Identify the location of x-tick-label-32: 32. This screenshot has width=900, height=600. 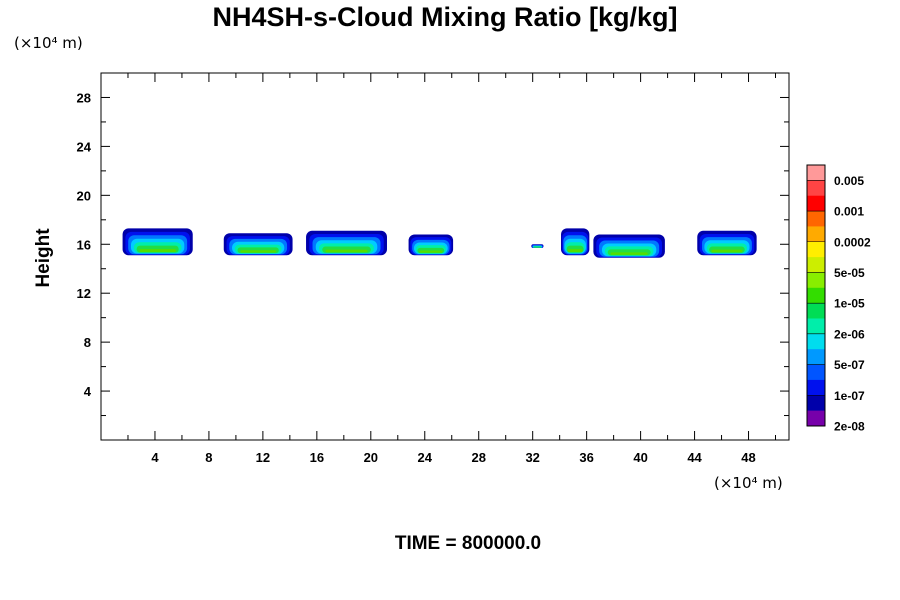
(532, 457).